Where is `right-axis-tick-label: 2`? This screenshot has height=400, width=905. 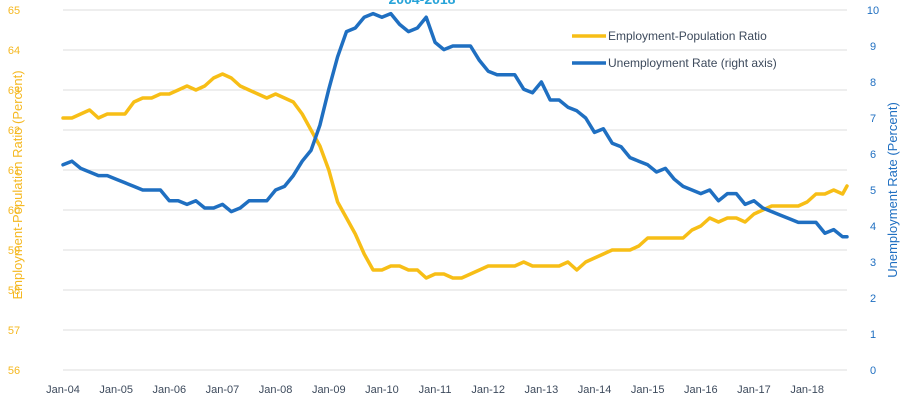 right-axis-tick-label: 2 is located at coordinates (873, 299).